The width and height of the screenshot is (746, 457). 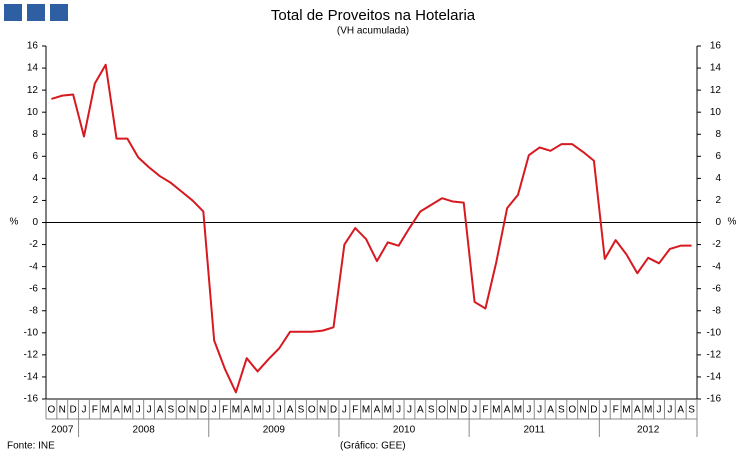 What do you see at coordinates (35, 222) in the screenshot?
I see `y-tick-label: 0` at bounding box center [35, 222].